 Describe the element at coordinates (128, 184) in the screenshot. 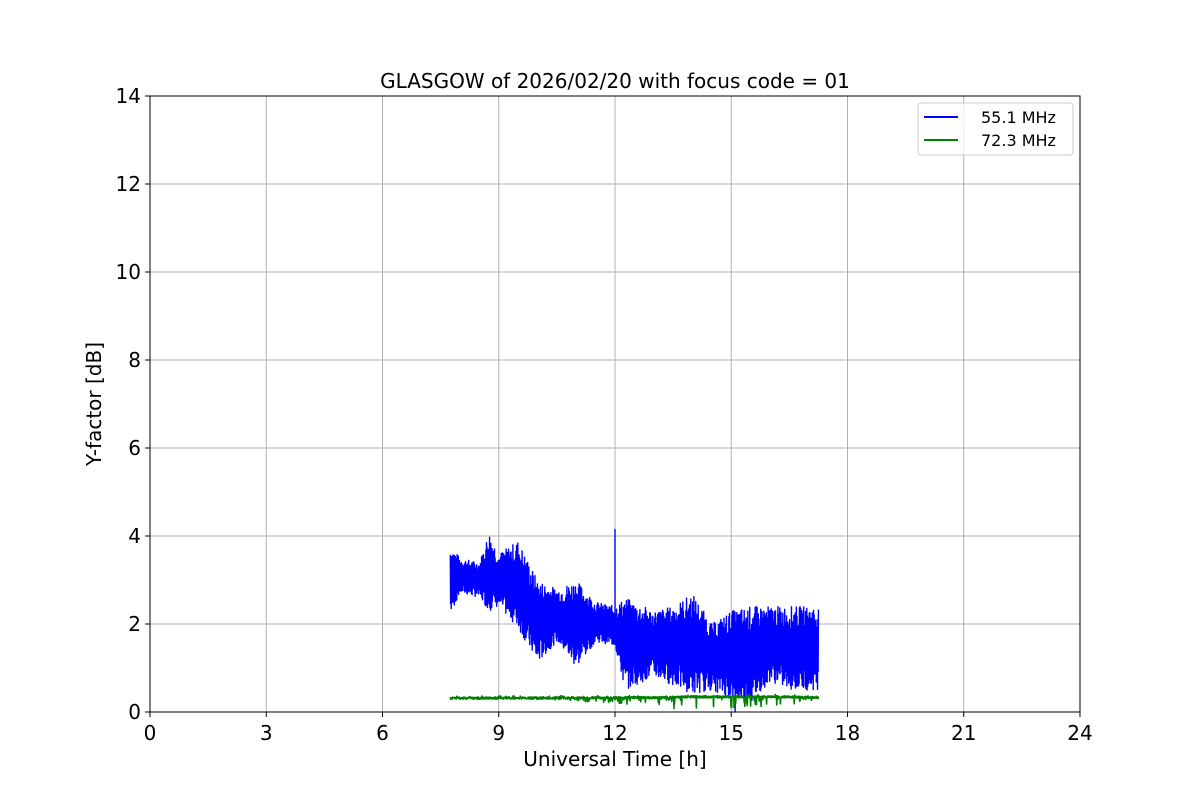

I see `y-tick-label: 12` at that location.